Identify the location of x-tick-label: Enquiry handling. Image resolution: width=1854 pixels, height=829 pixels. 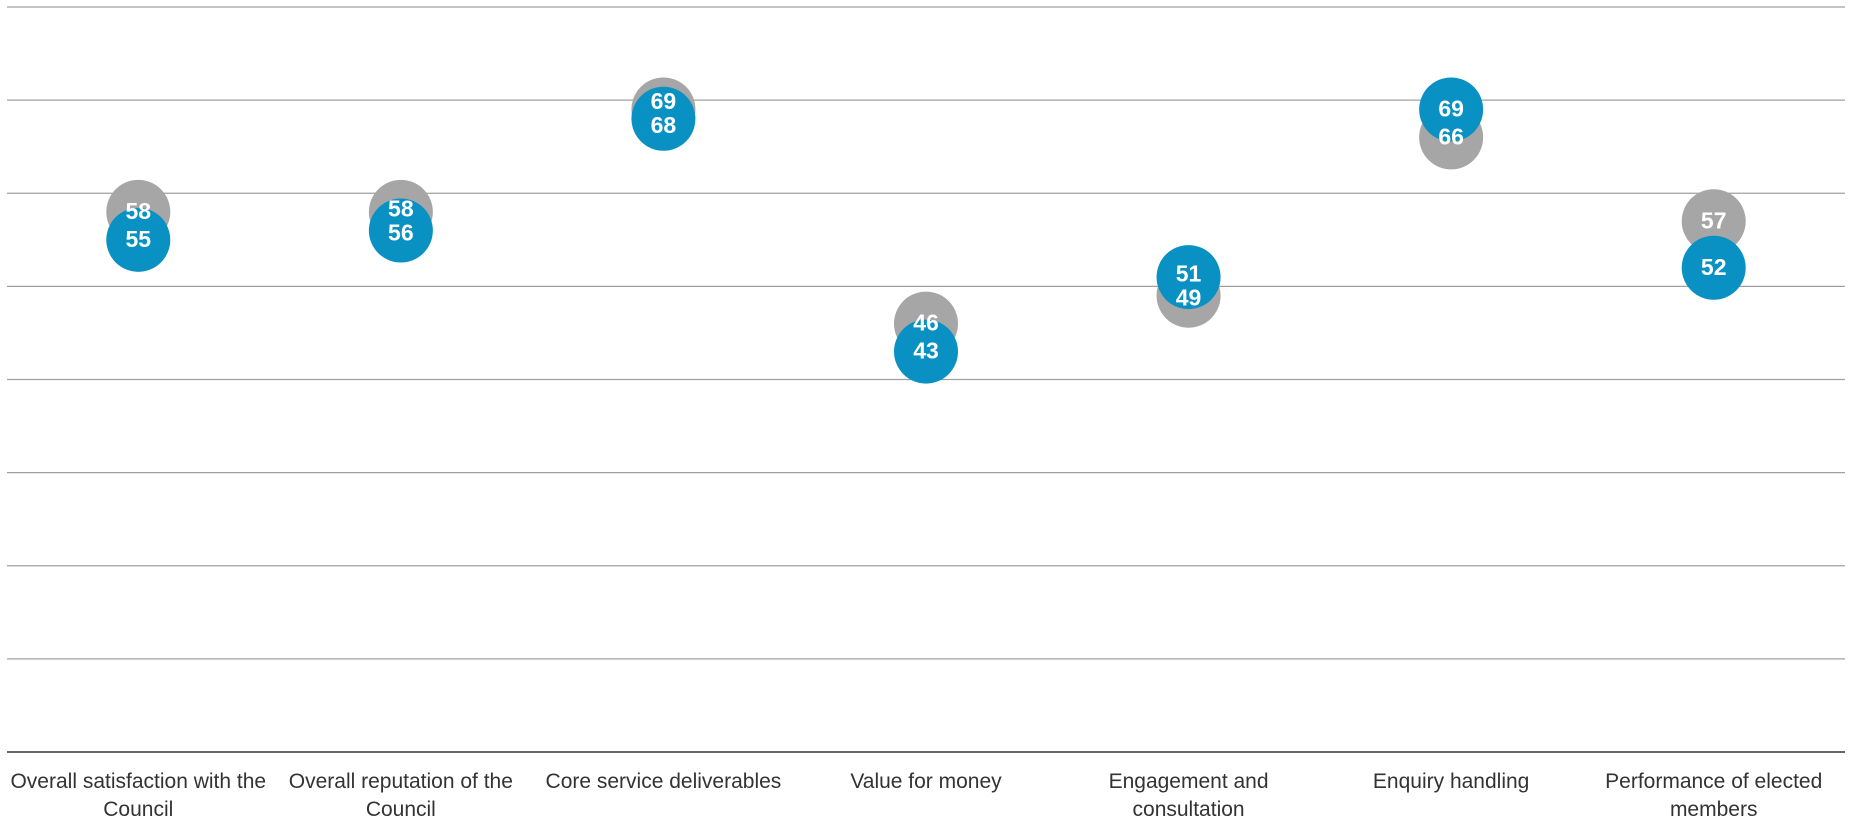
(1451, 781).